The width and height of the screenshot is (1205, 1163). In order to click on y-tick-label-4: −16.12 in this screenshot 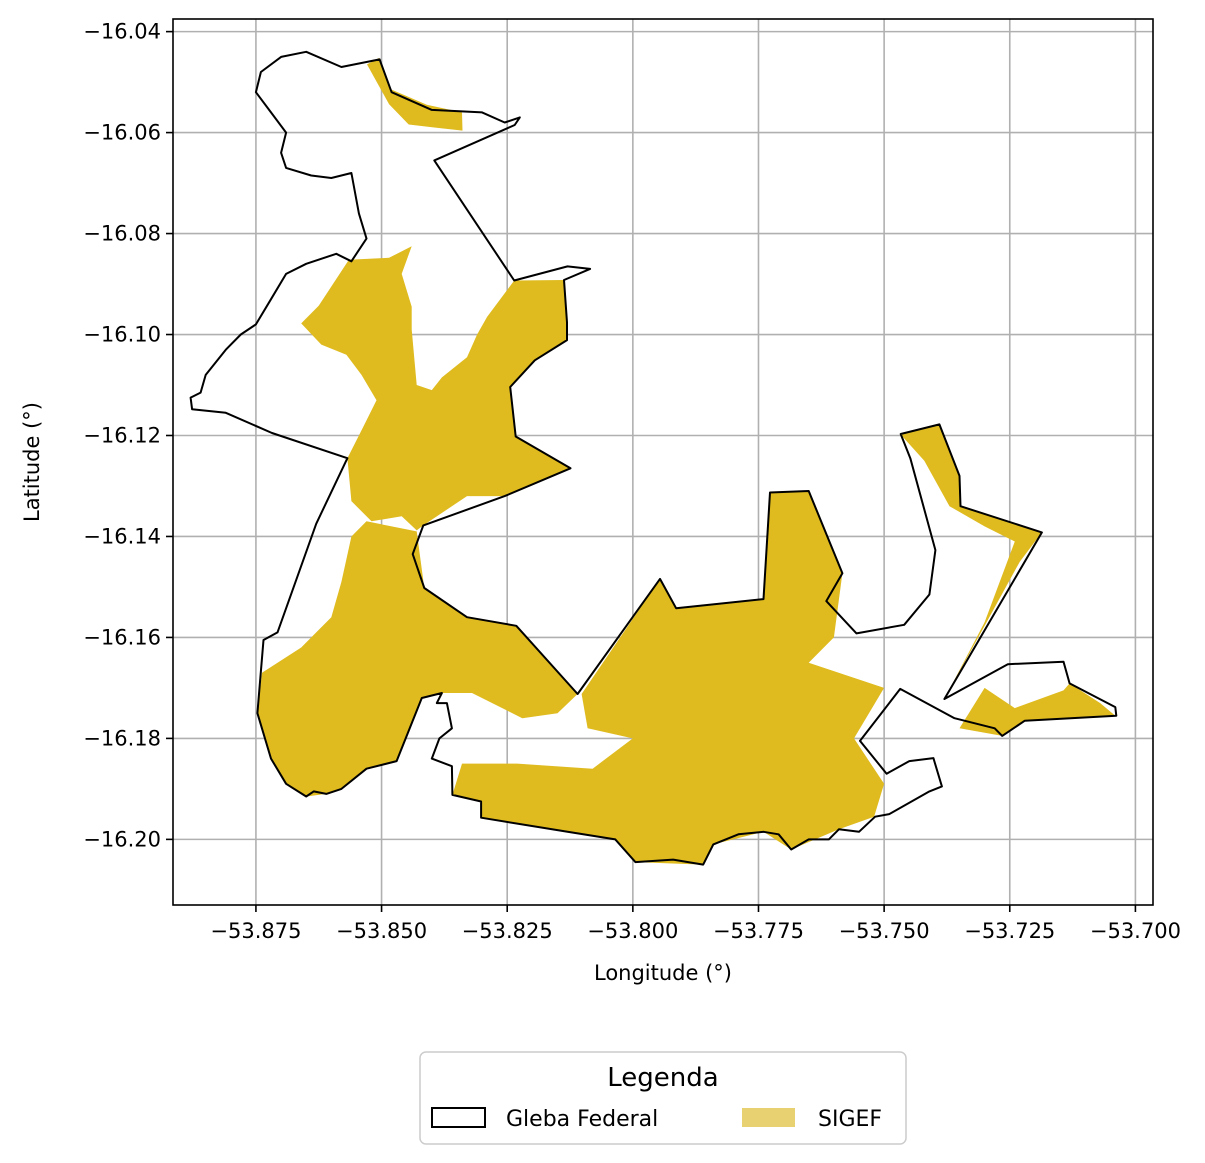, I will do `click(122, 435)`.